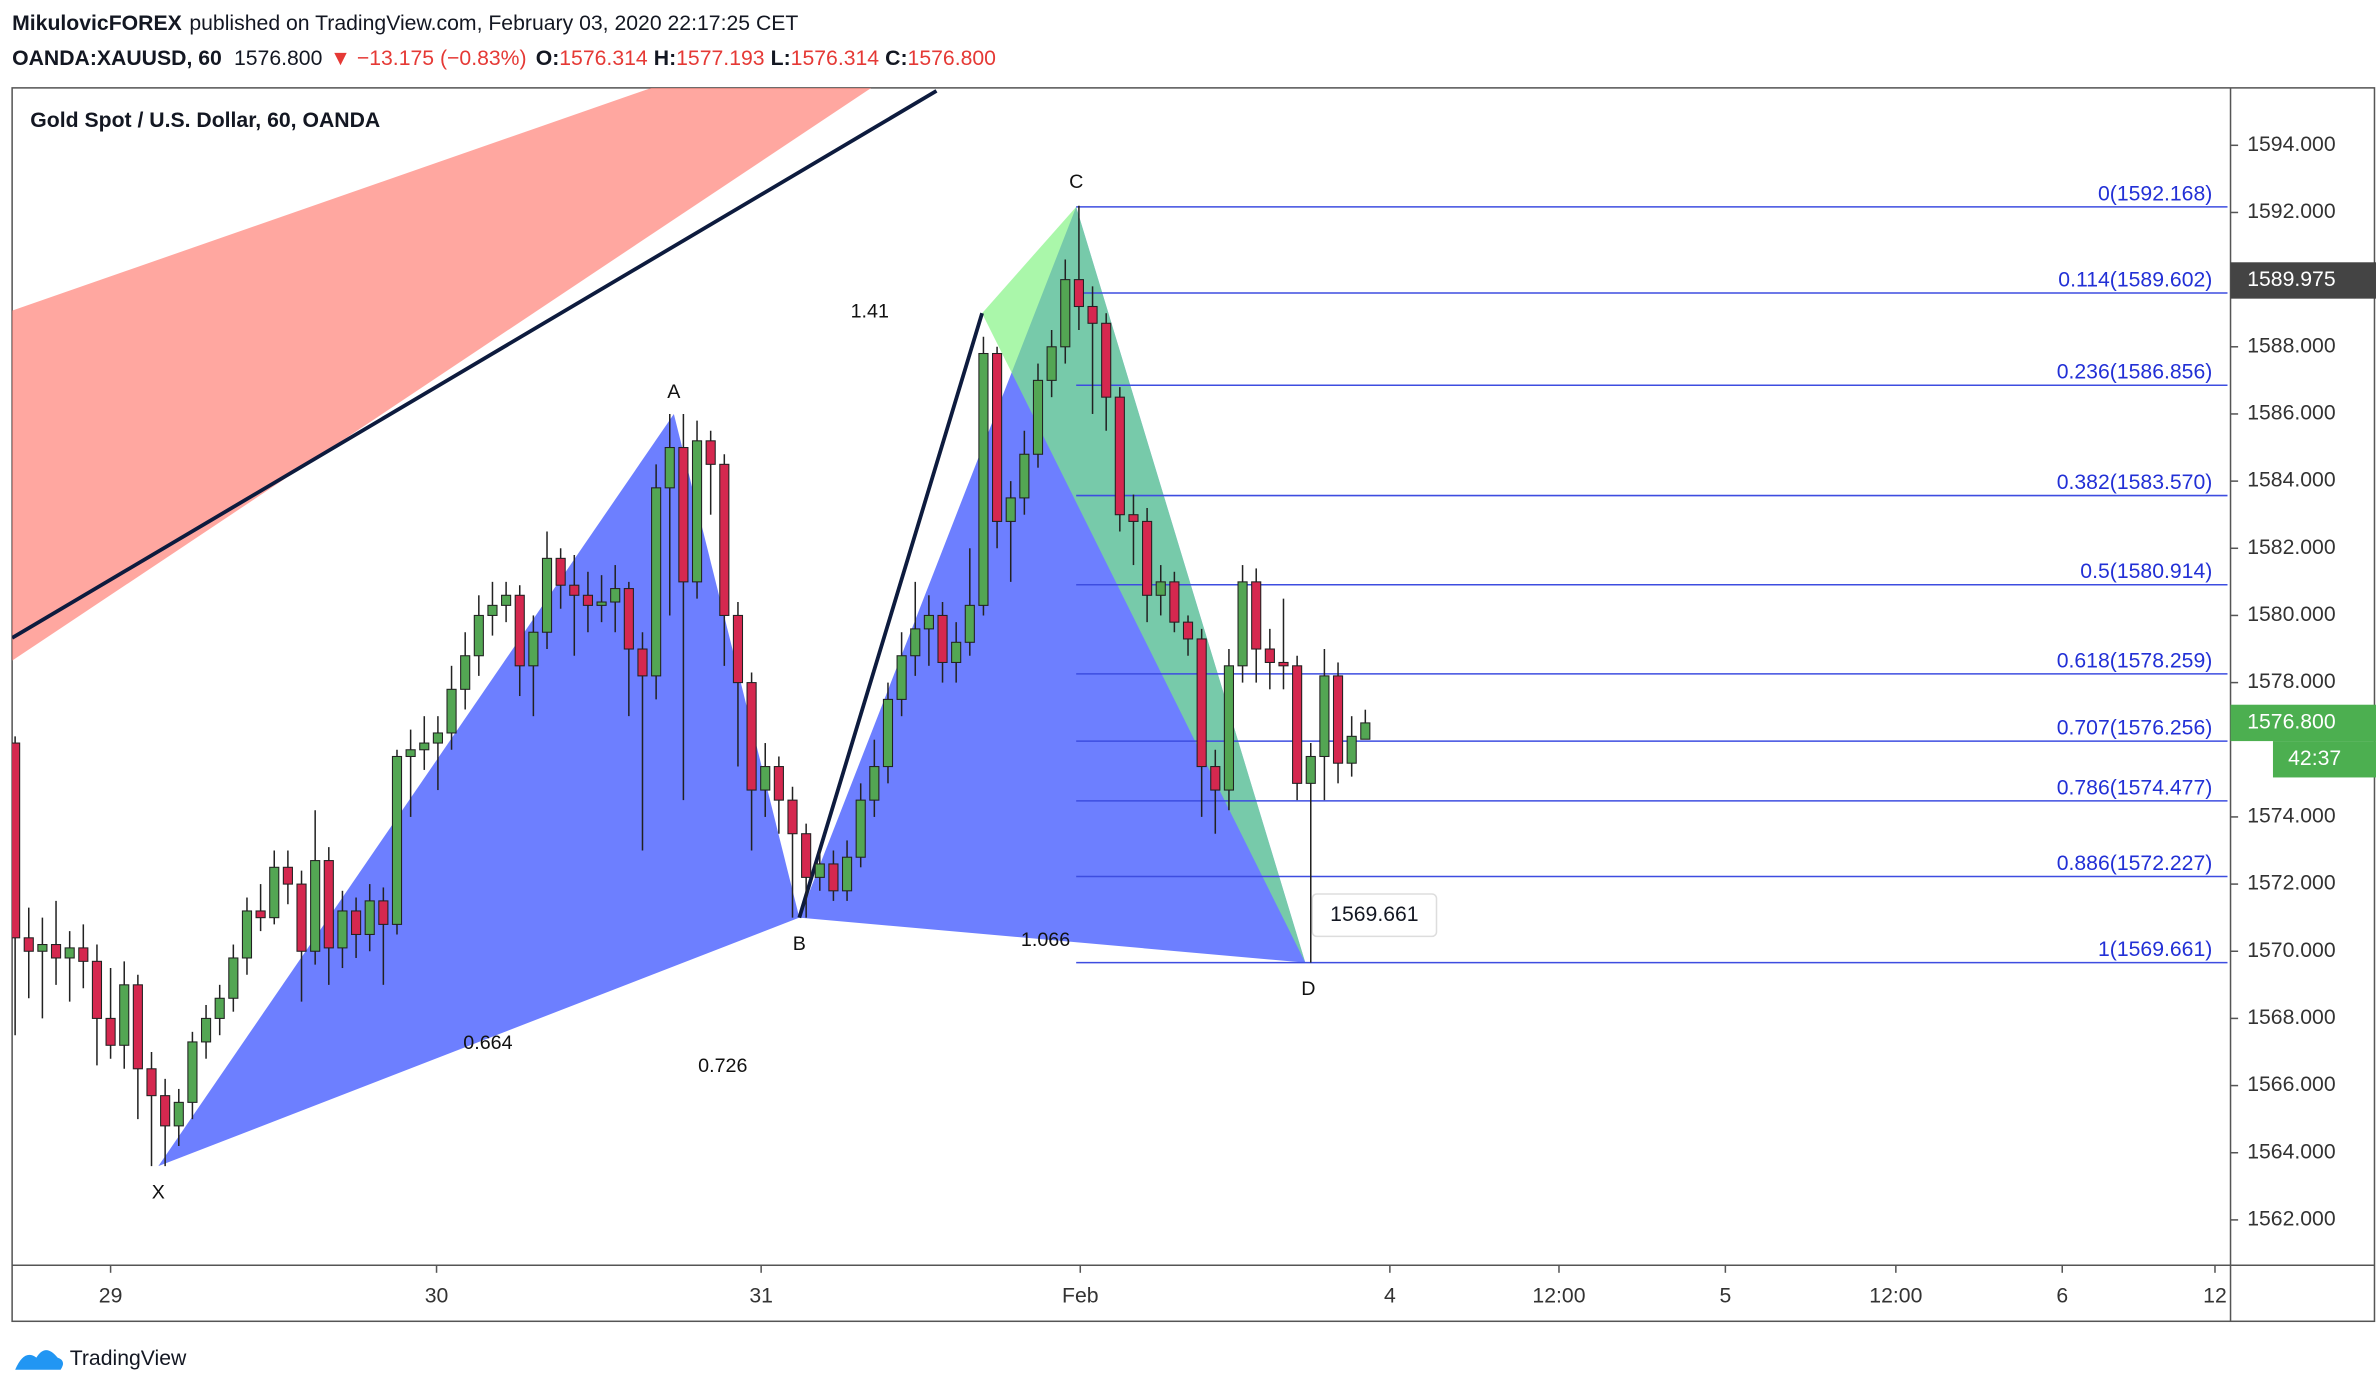 The image size is (2376, 1396). I want to click on countdown-box, so click(2324, 759).